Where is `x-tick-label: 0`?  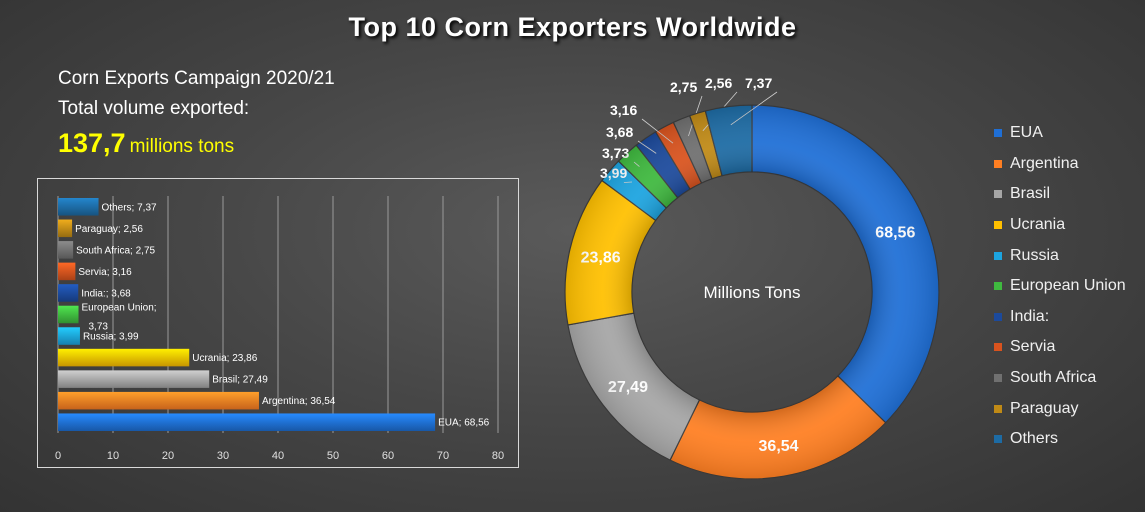
x-tick-label: 0 is located at coordinates (58, 456).